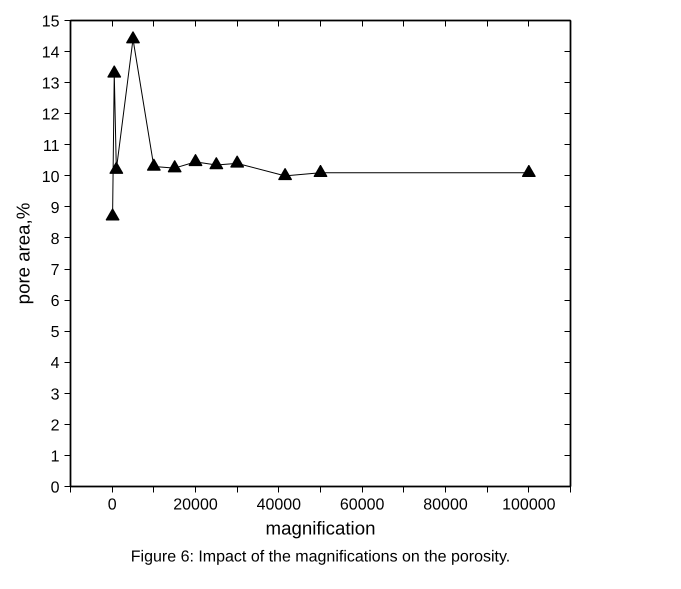 This screenshot has width=681, height=589. Describe the element at coordinates (55, 363) in the screenshot. I see `y-tick-label: 4` at that location.